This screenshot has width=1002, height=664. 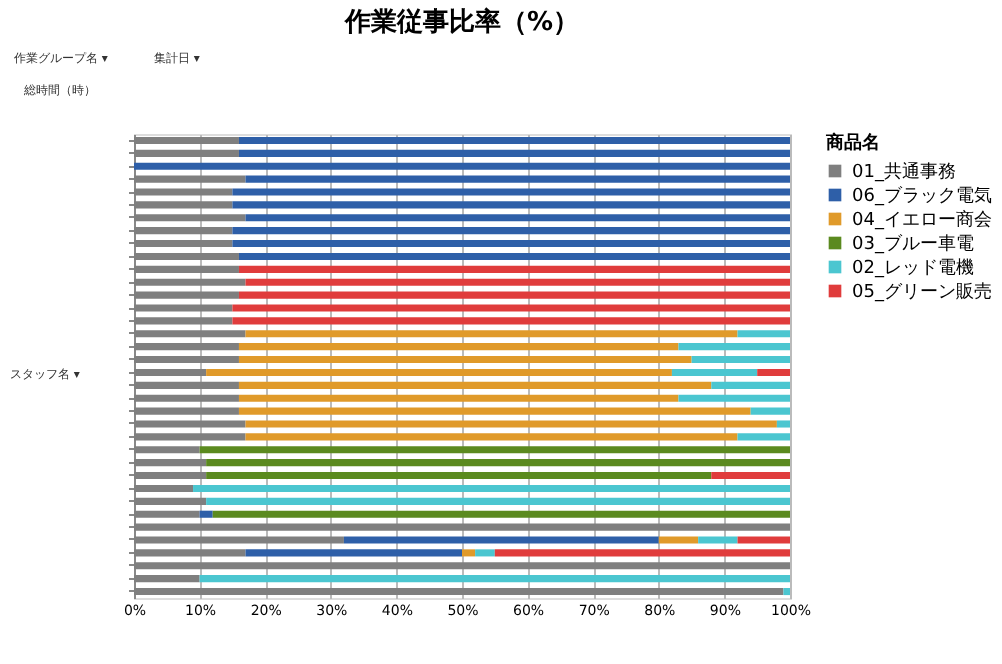 I want to click on legend-label: 06_ブラック電気, so click(x=922, y=196).